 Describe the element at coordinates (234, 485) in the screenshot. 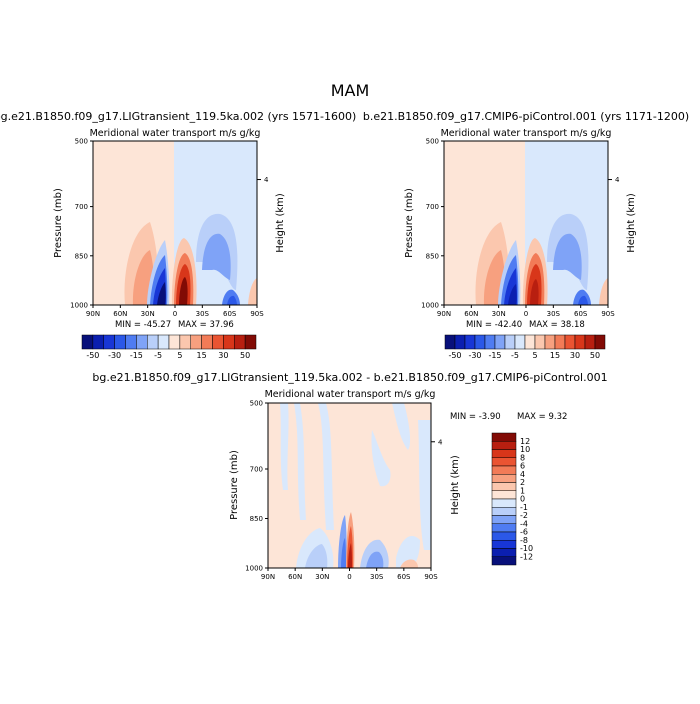

I see `panel-diff-ylabel: Pressure (mb)` at that location.